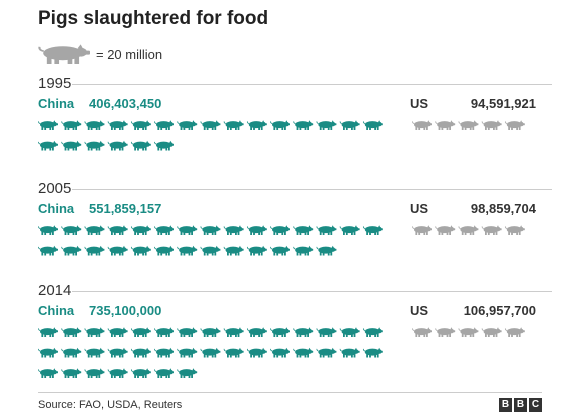 This screenshot has width=580, height=420. Describe the element at coordinates (55, 290) in the screenshot. I see `year-label: 2014` at that location.